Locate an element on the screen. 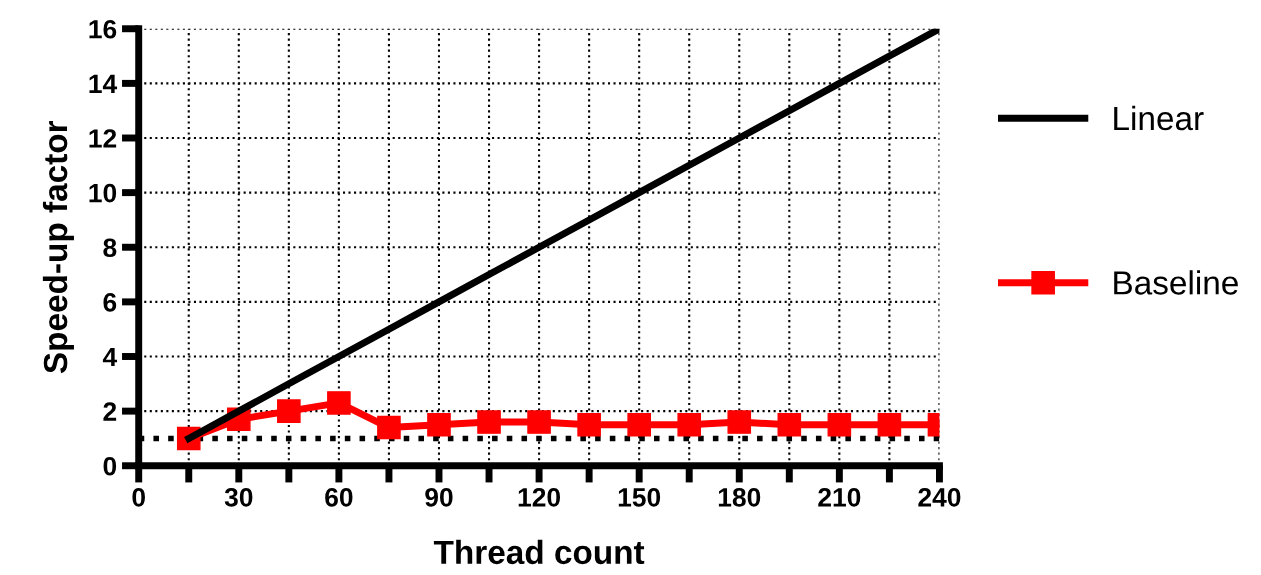  y-tick-label: 10 is located at coordinates (103, 193).